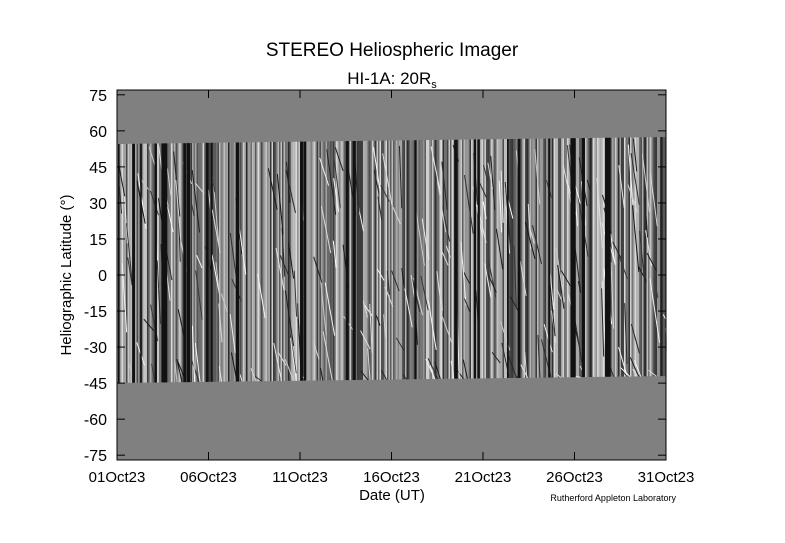 The image size is (785, 543). What do you see at coordinates (434, 85) in the screenshot?
I see `subtitle-subscript: s` at bounding box center [434, 85].